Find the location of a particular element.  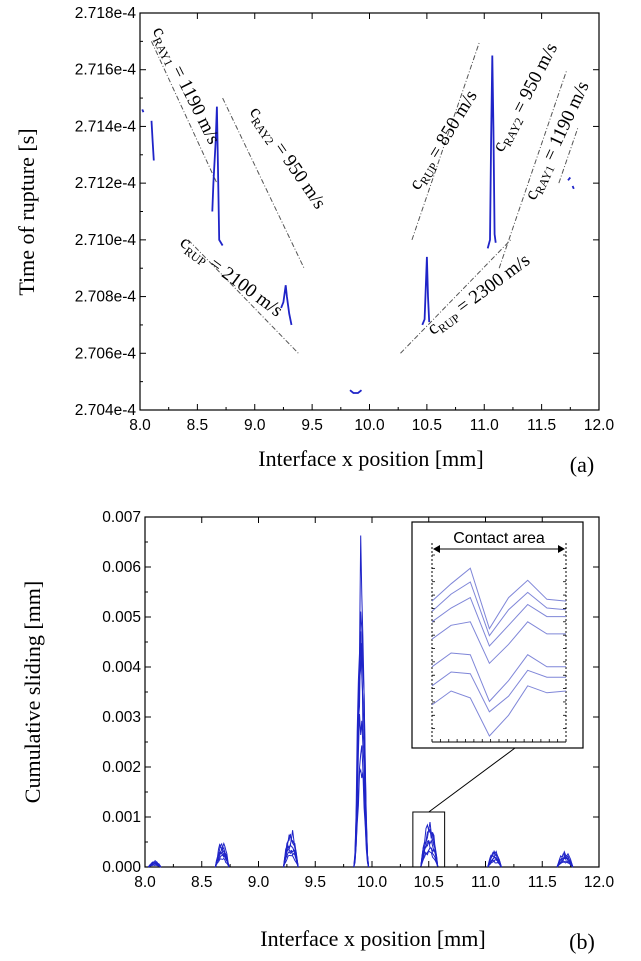

annotation-value: = 850 m/s is located at coordinates (452, 127).